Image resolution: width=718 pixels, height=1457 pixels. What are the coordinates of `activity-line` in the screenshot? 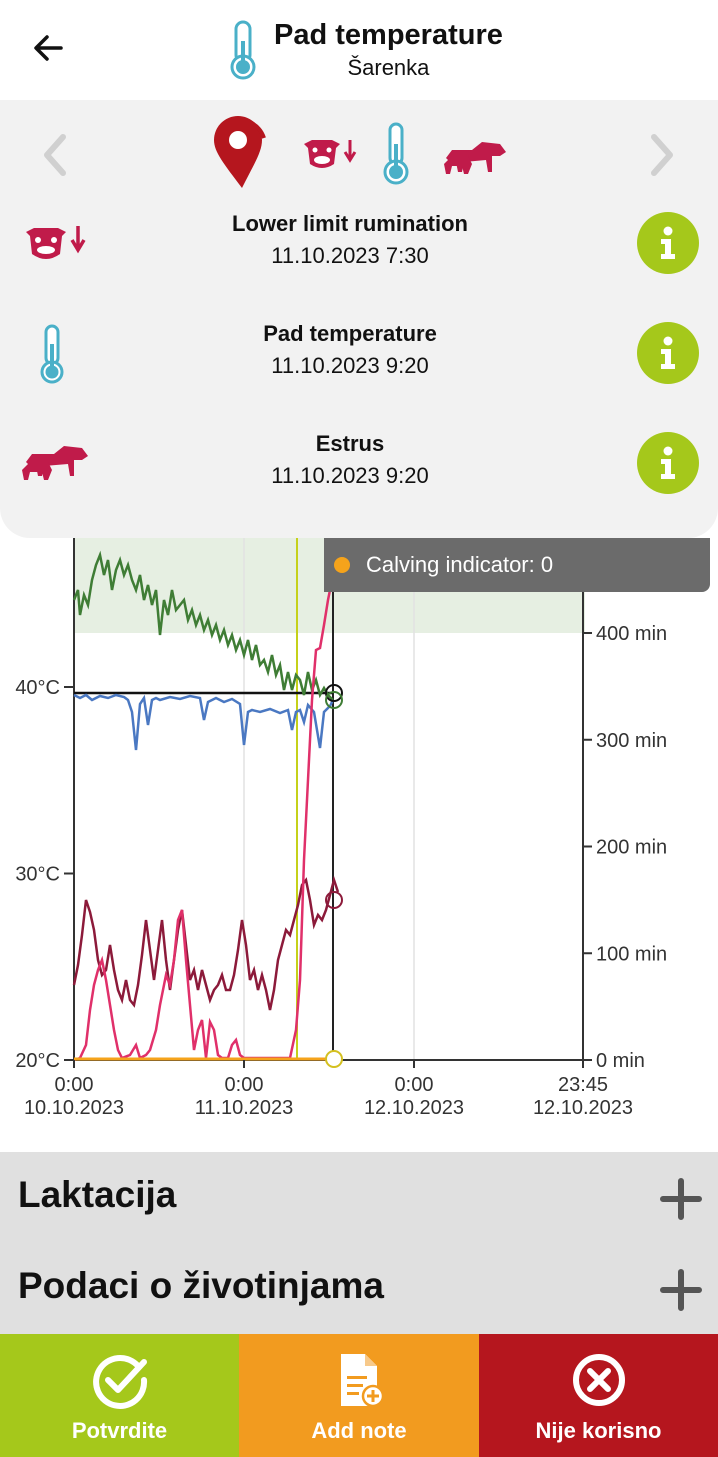 It's located at (206, 943).